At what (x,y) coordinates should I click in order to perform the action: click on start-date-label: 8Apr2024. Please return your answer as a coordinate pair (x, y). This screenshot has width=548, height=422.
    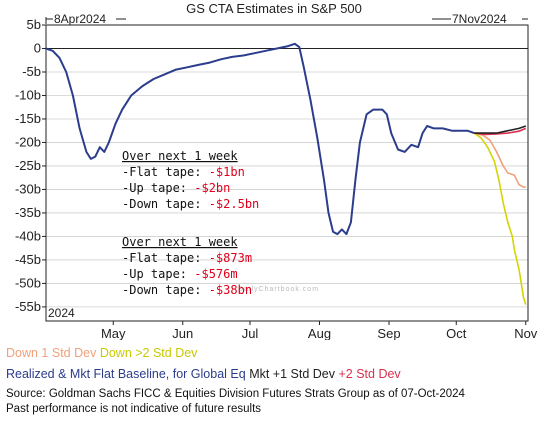
    Looking at the image, I should click on (80, 19).